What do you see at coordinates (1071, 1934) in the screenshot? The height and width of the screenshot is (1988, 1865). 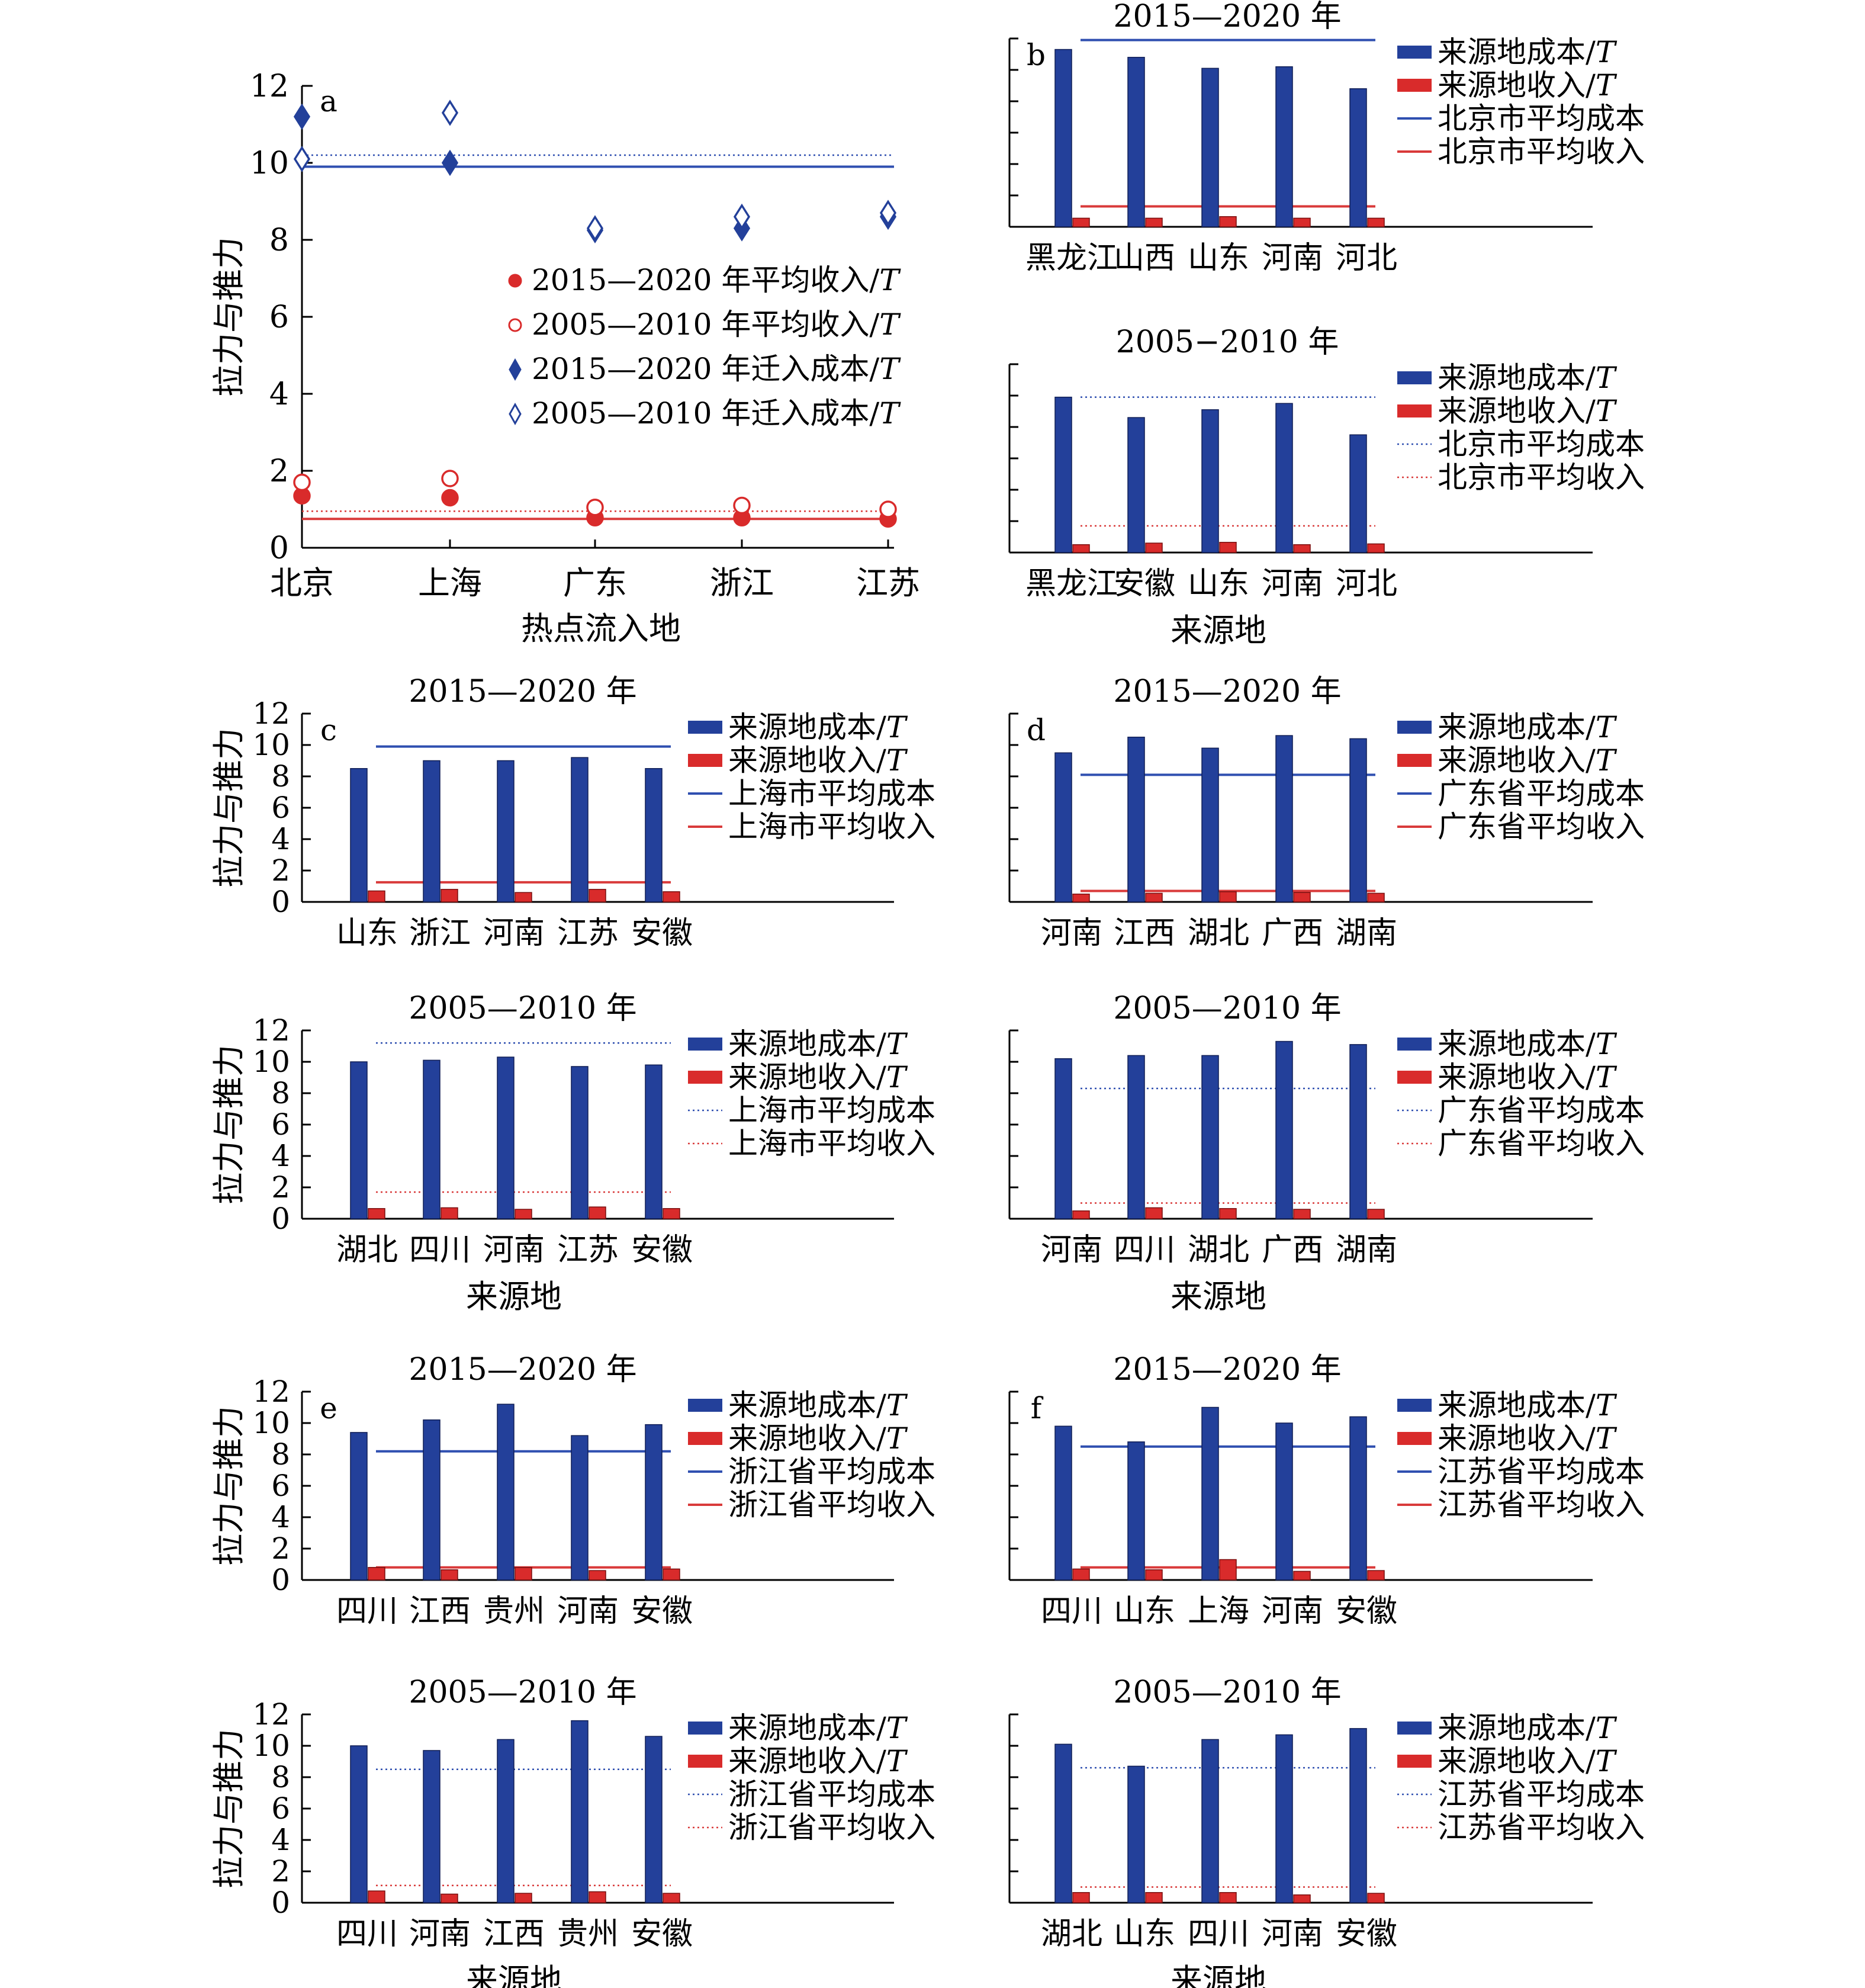 I see `x-tick-label: 湖北` at bounding box center [1071, 1934].